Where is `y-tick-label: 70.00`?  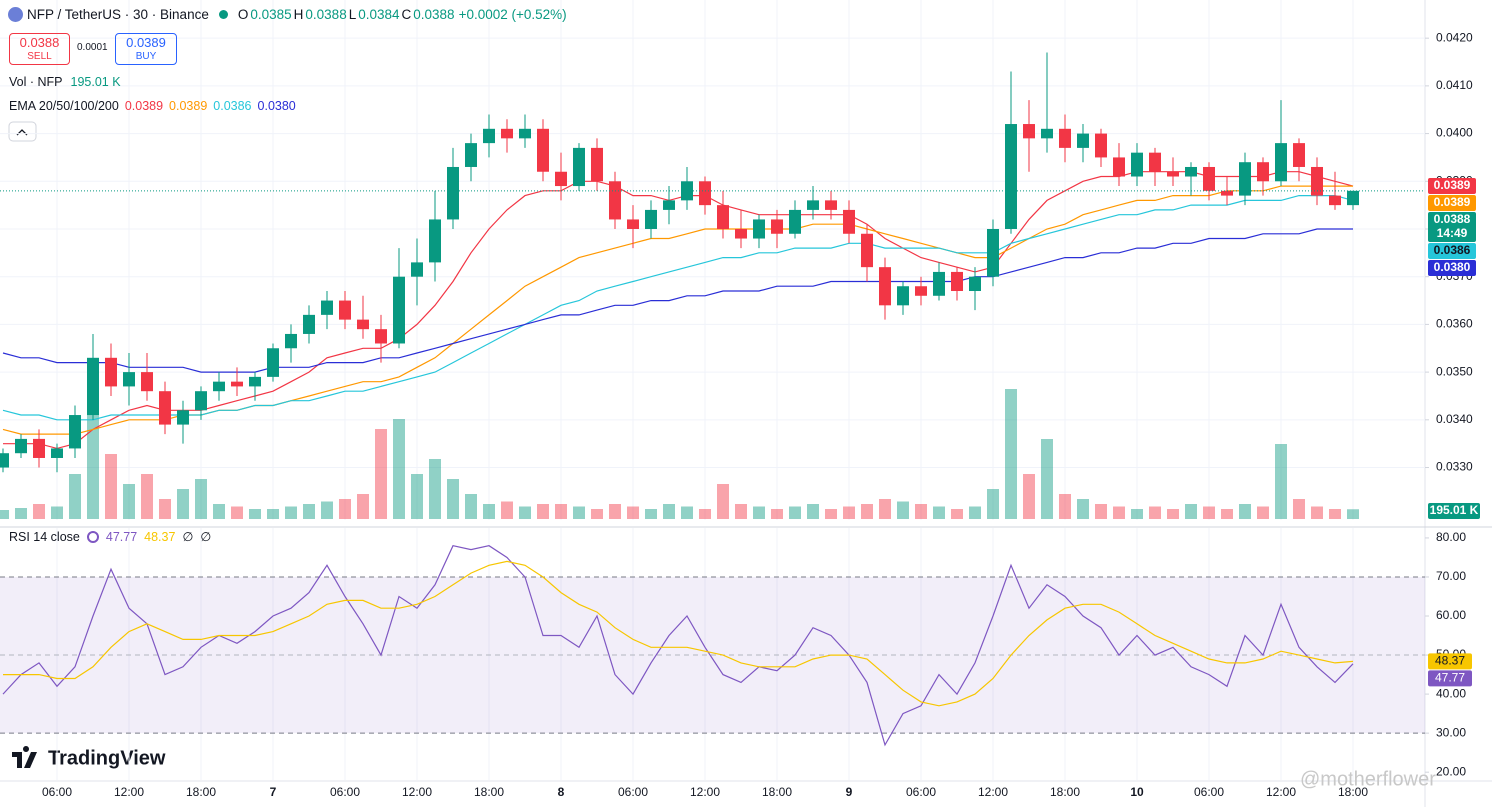
y-tick-label: 70.00 is located at coordinates (1451, 576).